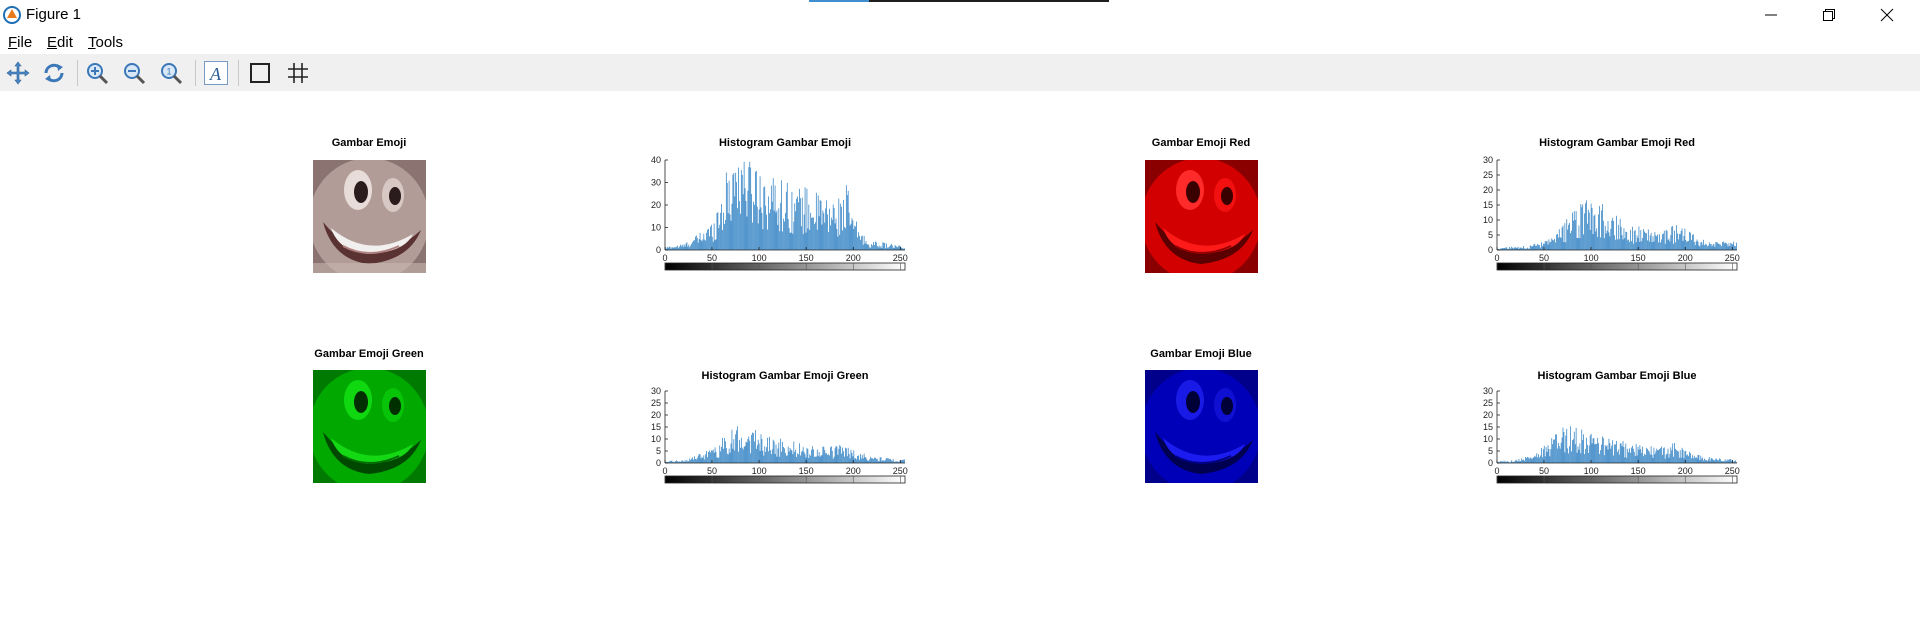 The height and width of the screenshot is (617, 1920). I want to click on grid-button, so click(298, 72).